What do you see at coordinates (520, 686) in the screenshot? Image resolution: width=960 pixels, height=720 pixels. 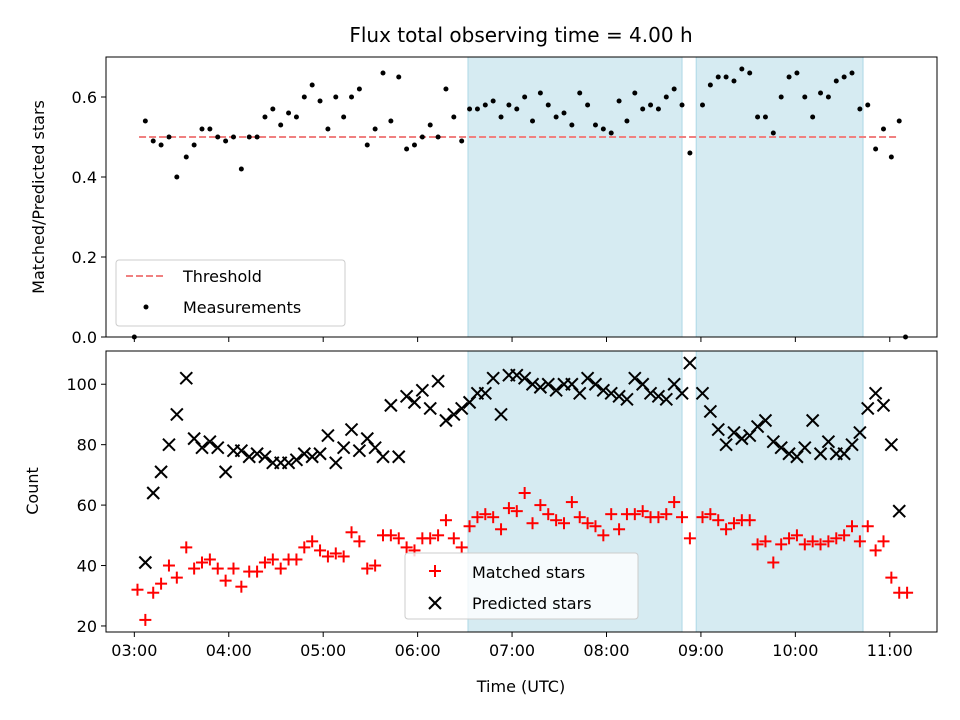 I see `x-axis-label: Time (UTC)` at bounding box center [520, 686].